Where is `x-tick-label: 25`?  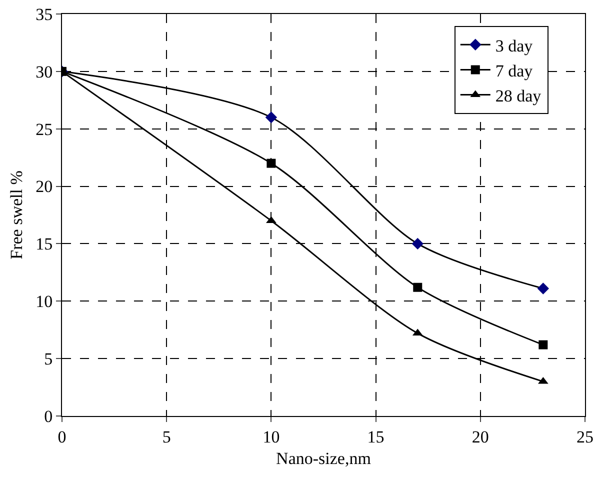
x-tick-label: 25 is located at coordinates (585, 436).